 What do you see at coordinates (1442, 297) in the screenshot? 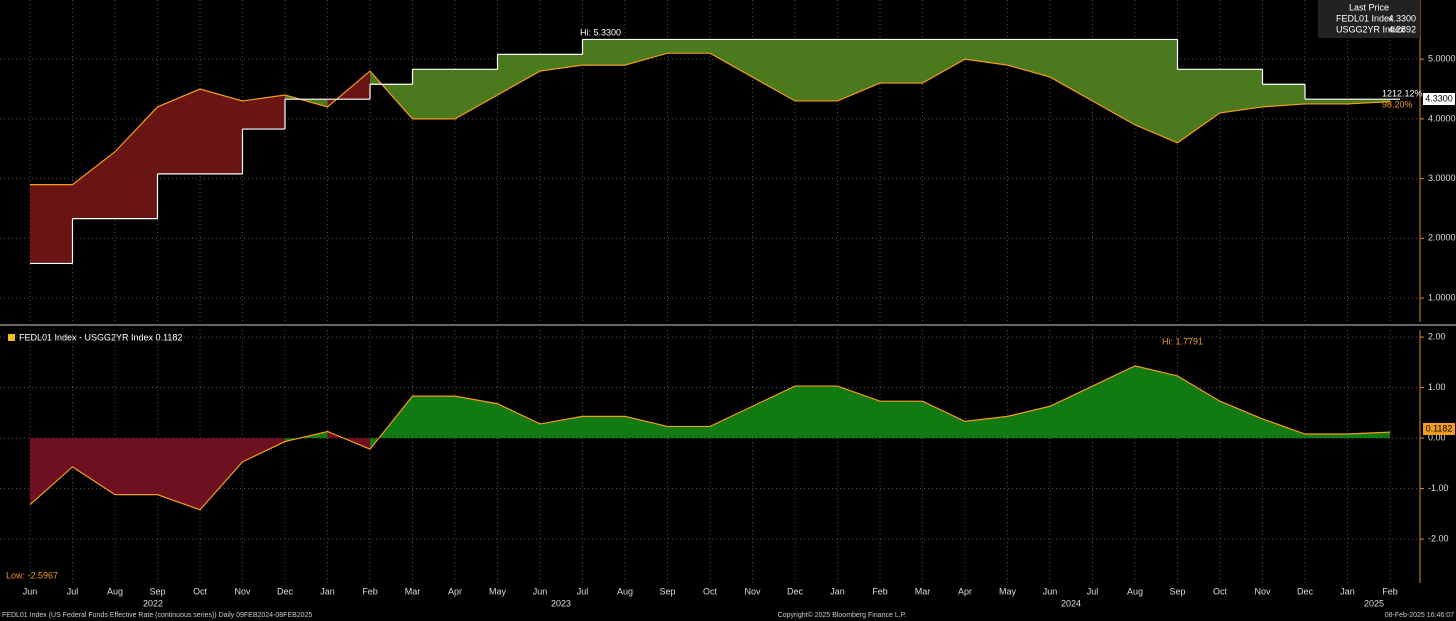
I see `y-tick-label: 1.0000` at bounding box center [1442, 297].